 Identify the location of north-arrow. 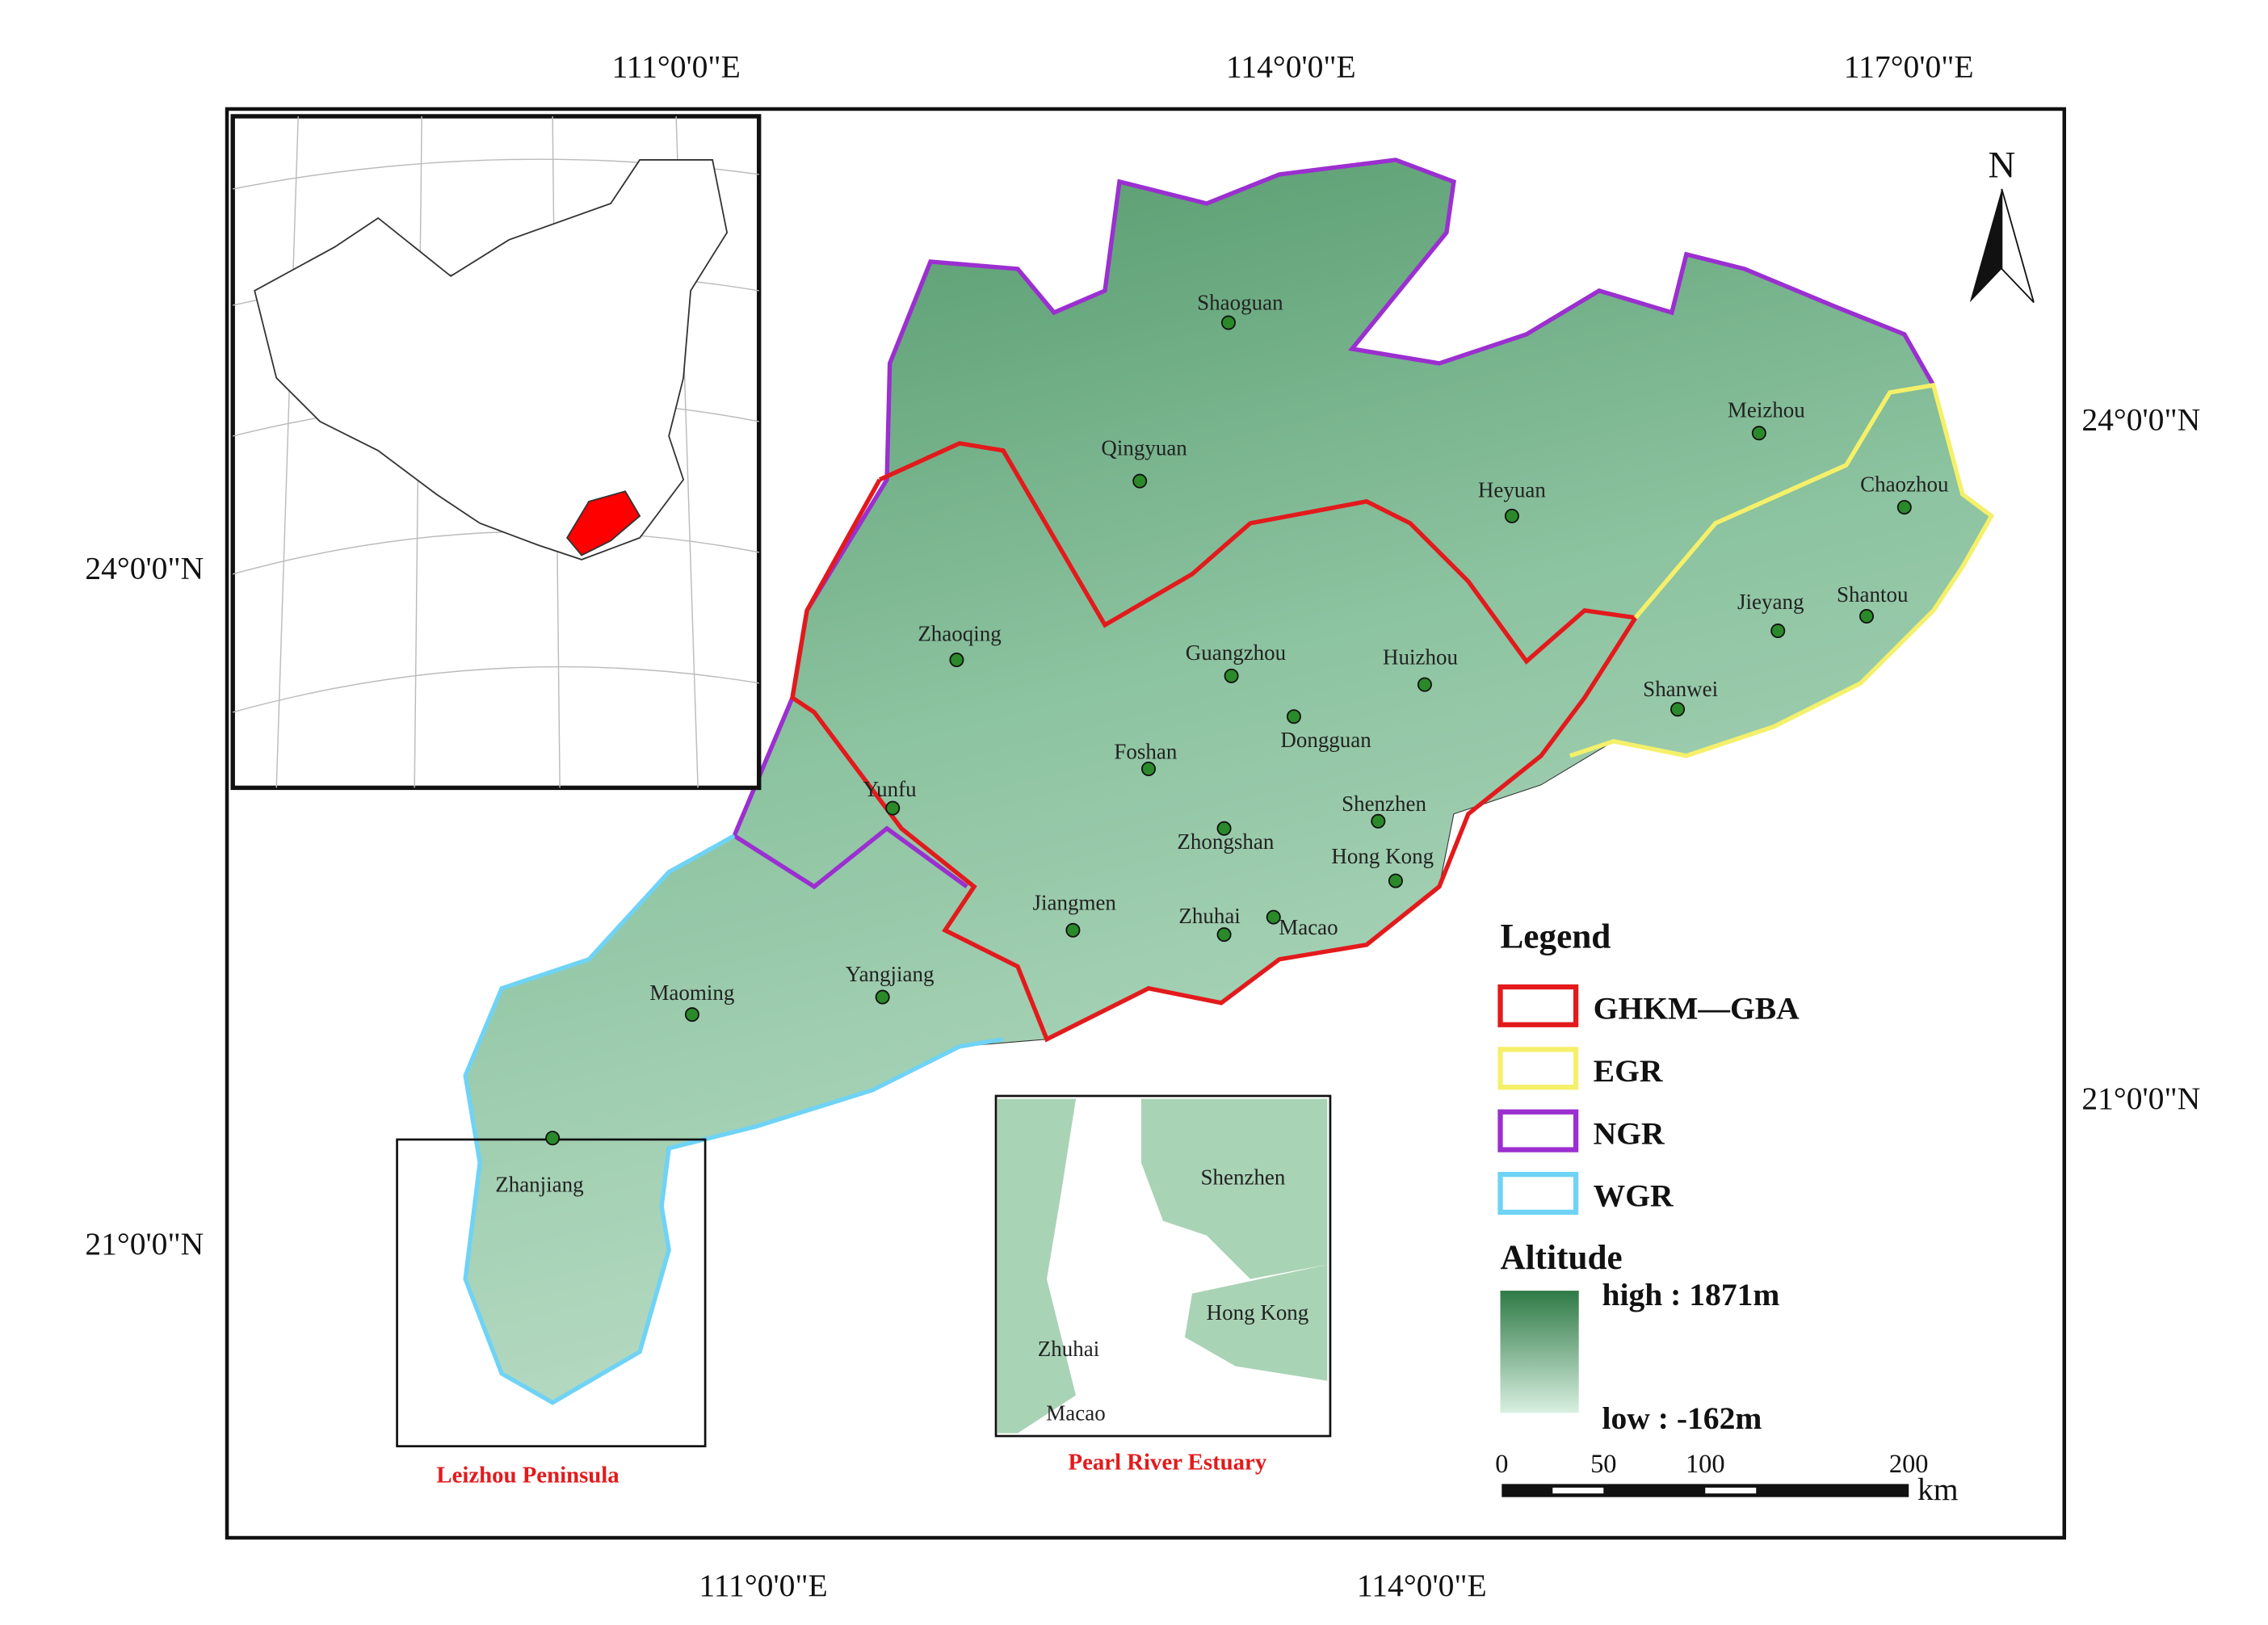
(2002, 245).